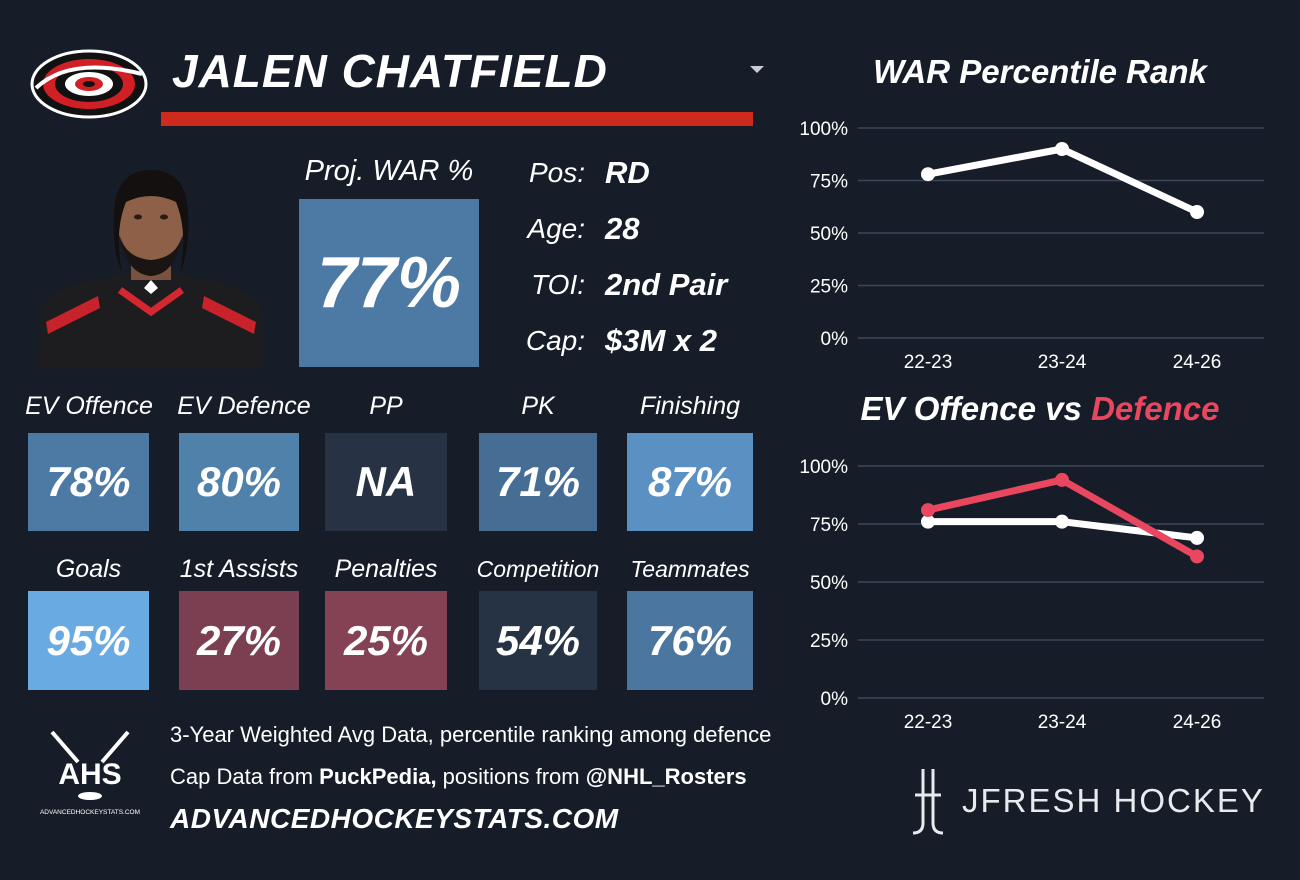  What do you see at coordinates (151, 269) in the screenshot?
I see `player-headshot` at bounding box center [151, 269].